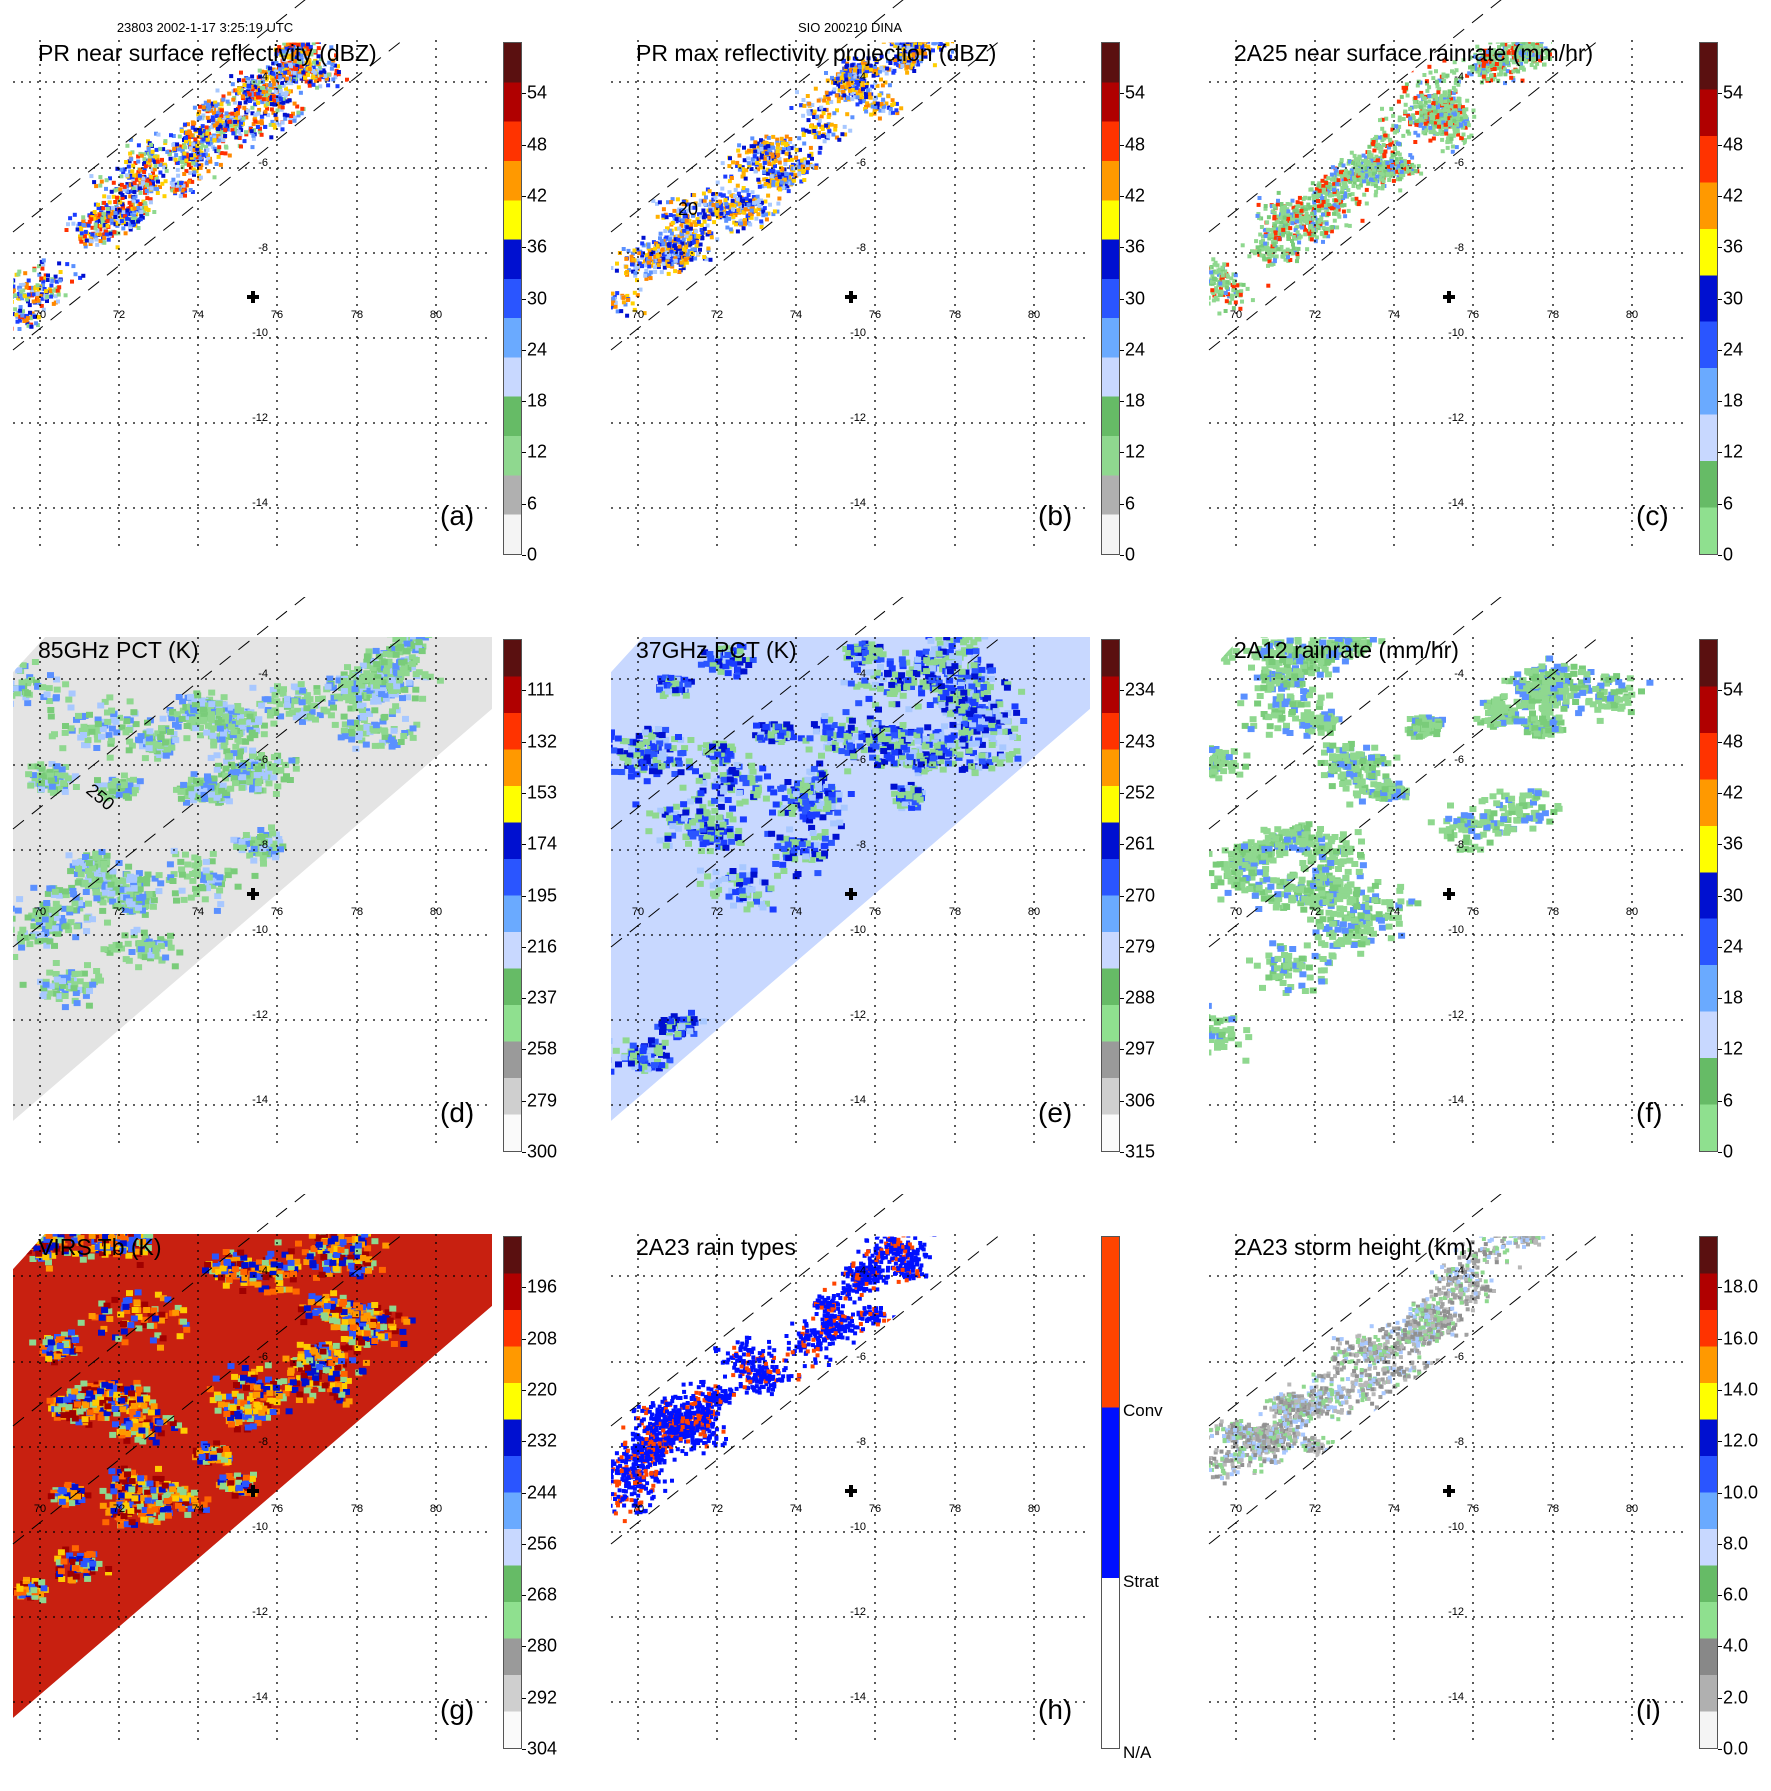 This screenshot has height=1791, width=1771. What do you see at coordinates (1135, 195) in the screenshot?
I see `colorbar-label: 42` at bounding box center [1135, 195].